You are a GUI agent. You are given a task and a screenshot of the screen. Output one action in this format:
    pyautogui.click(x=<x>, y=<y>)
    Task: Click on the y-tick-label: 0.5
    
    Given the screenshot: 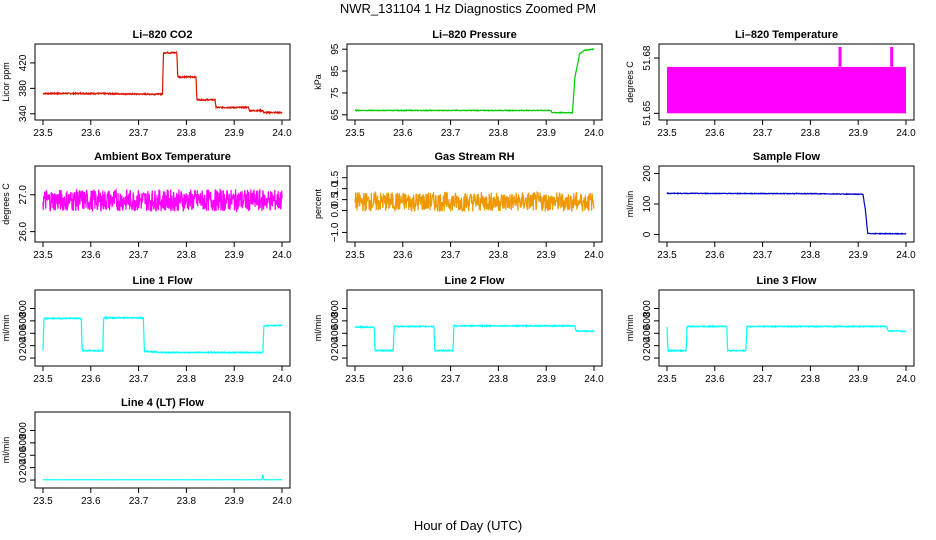 What is the action you would take?
    pyautogui.click(x=335, y=199)
    